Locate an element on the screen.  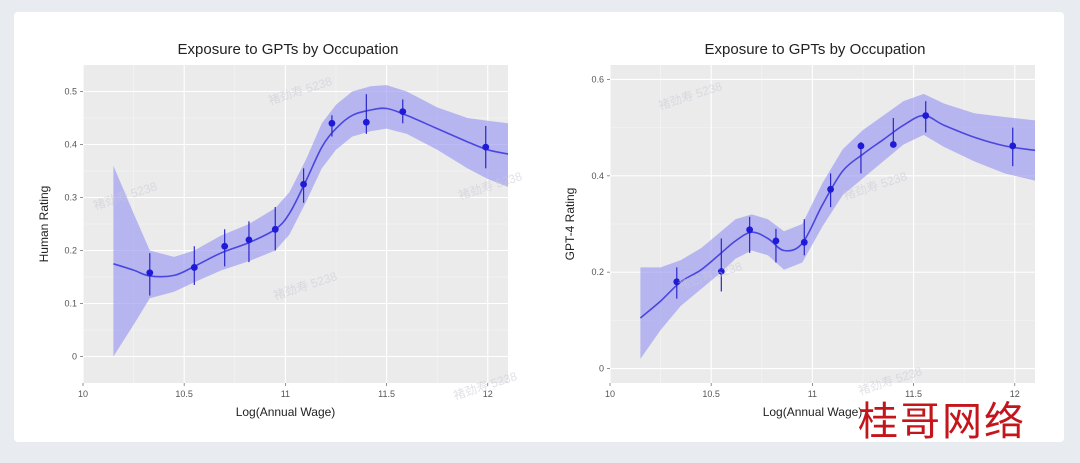
watermark-logo: 桂哥网络 is located at coordinates (942, 422).